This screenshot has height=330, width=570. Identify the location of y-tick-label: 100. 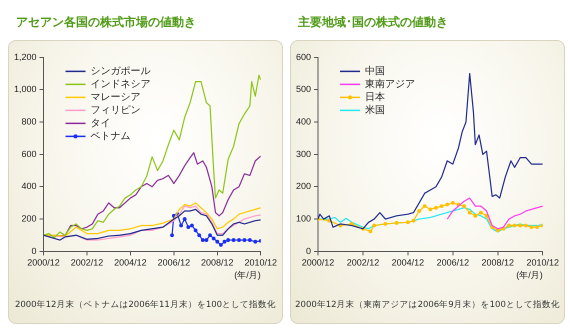
(304, 219).